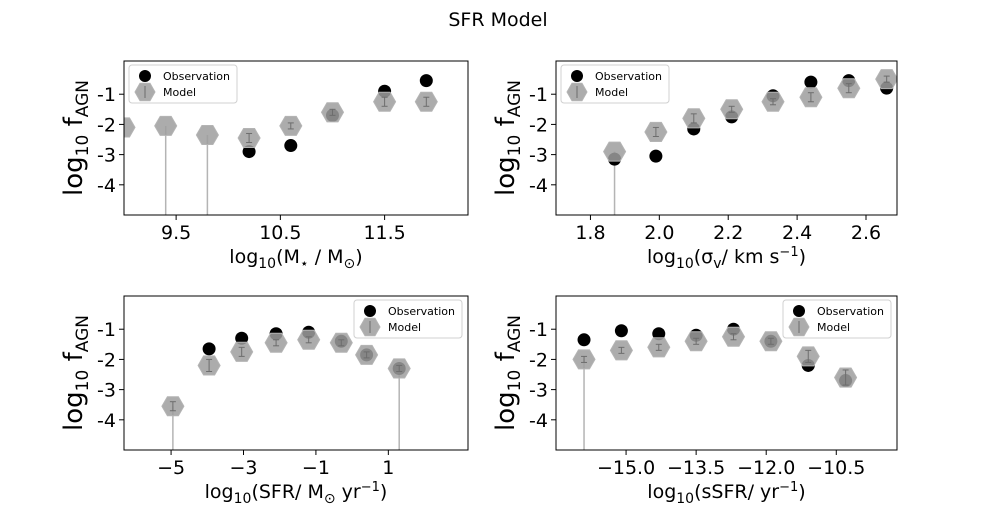 Image resolution: width=997 pixels, height=506 pixels. I want to click on x-tick-label: 2.6, so click(866, 233).